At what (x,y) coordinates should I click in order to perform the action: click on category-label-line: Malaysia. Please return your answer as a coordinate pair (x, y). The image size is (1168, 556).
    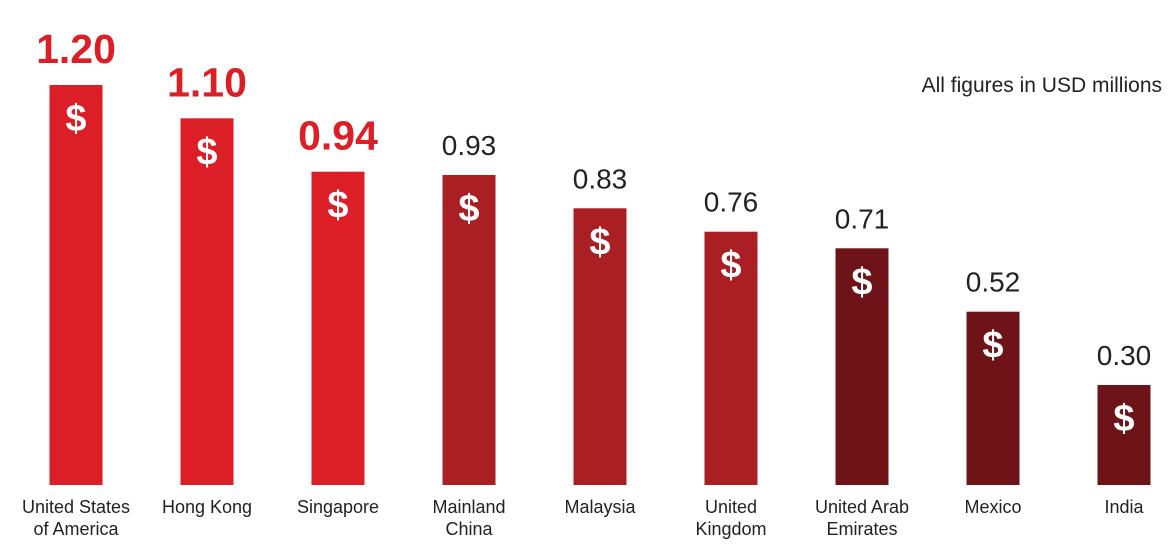
    Looking at the image, I should click on (600, 507).